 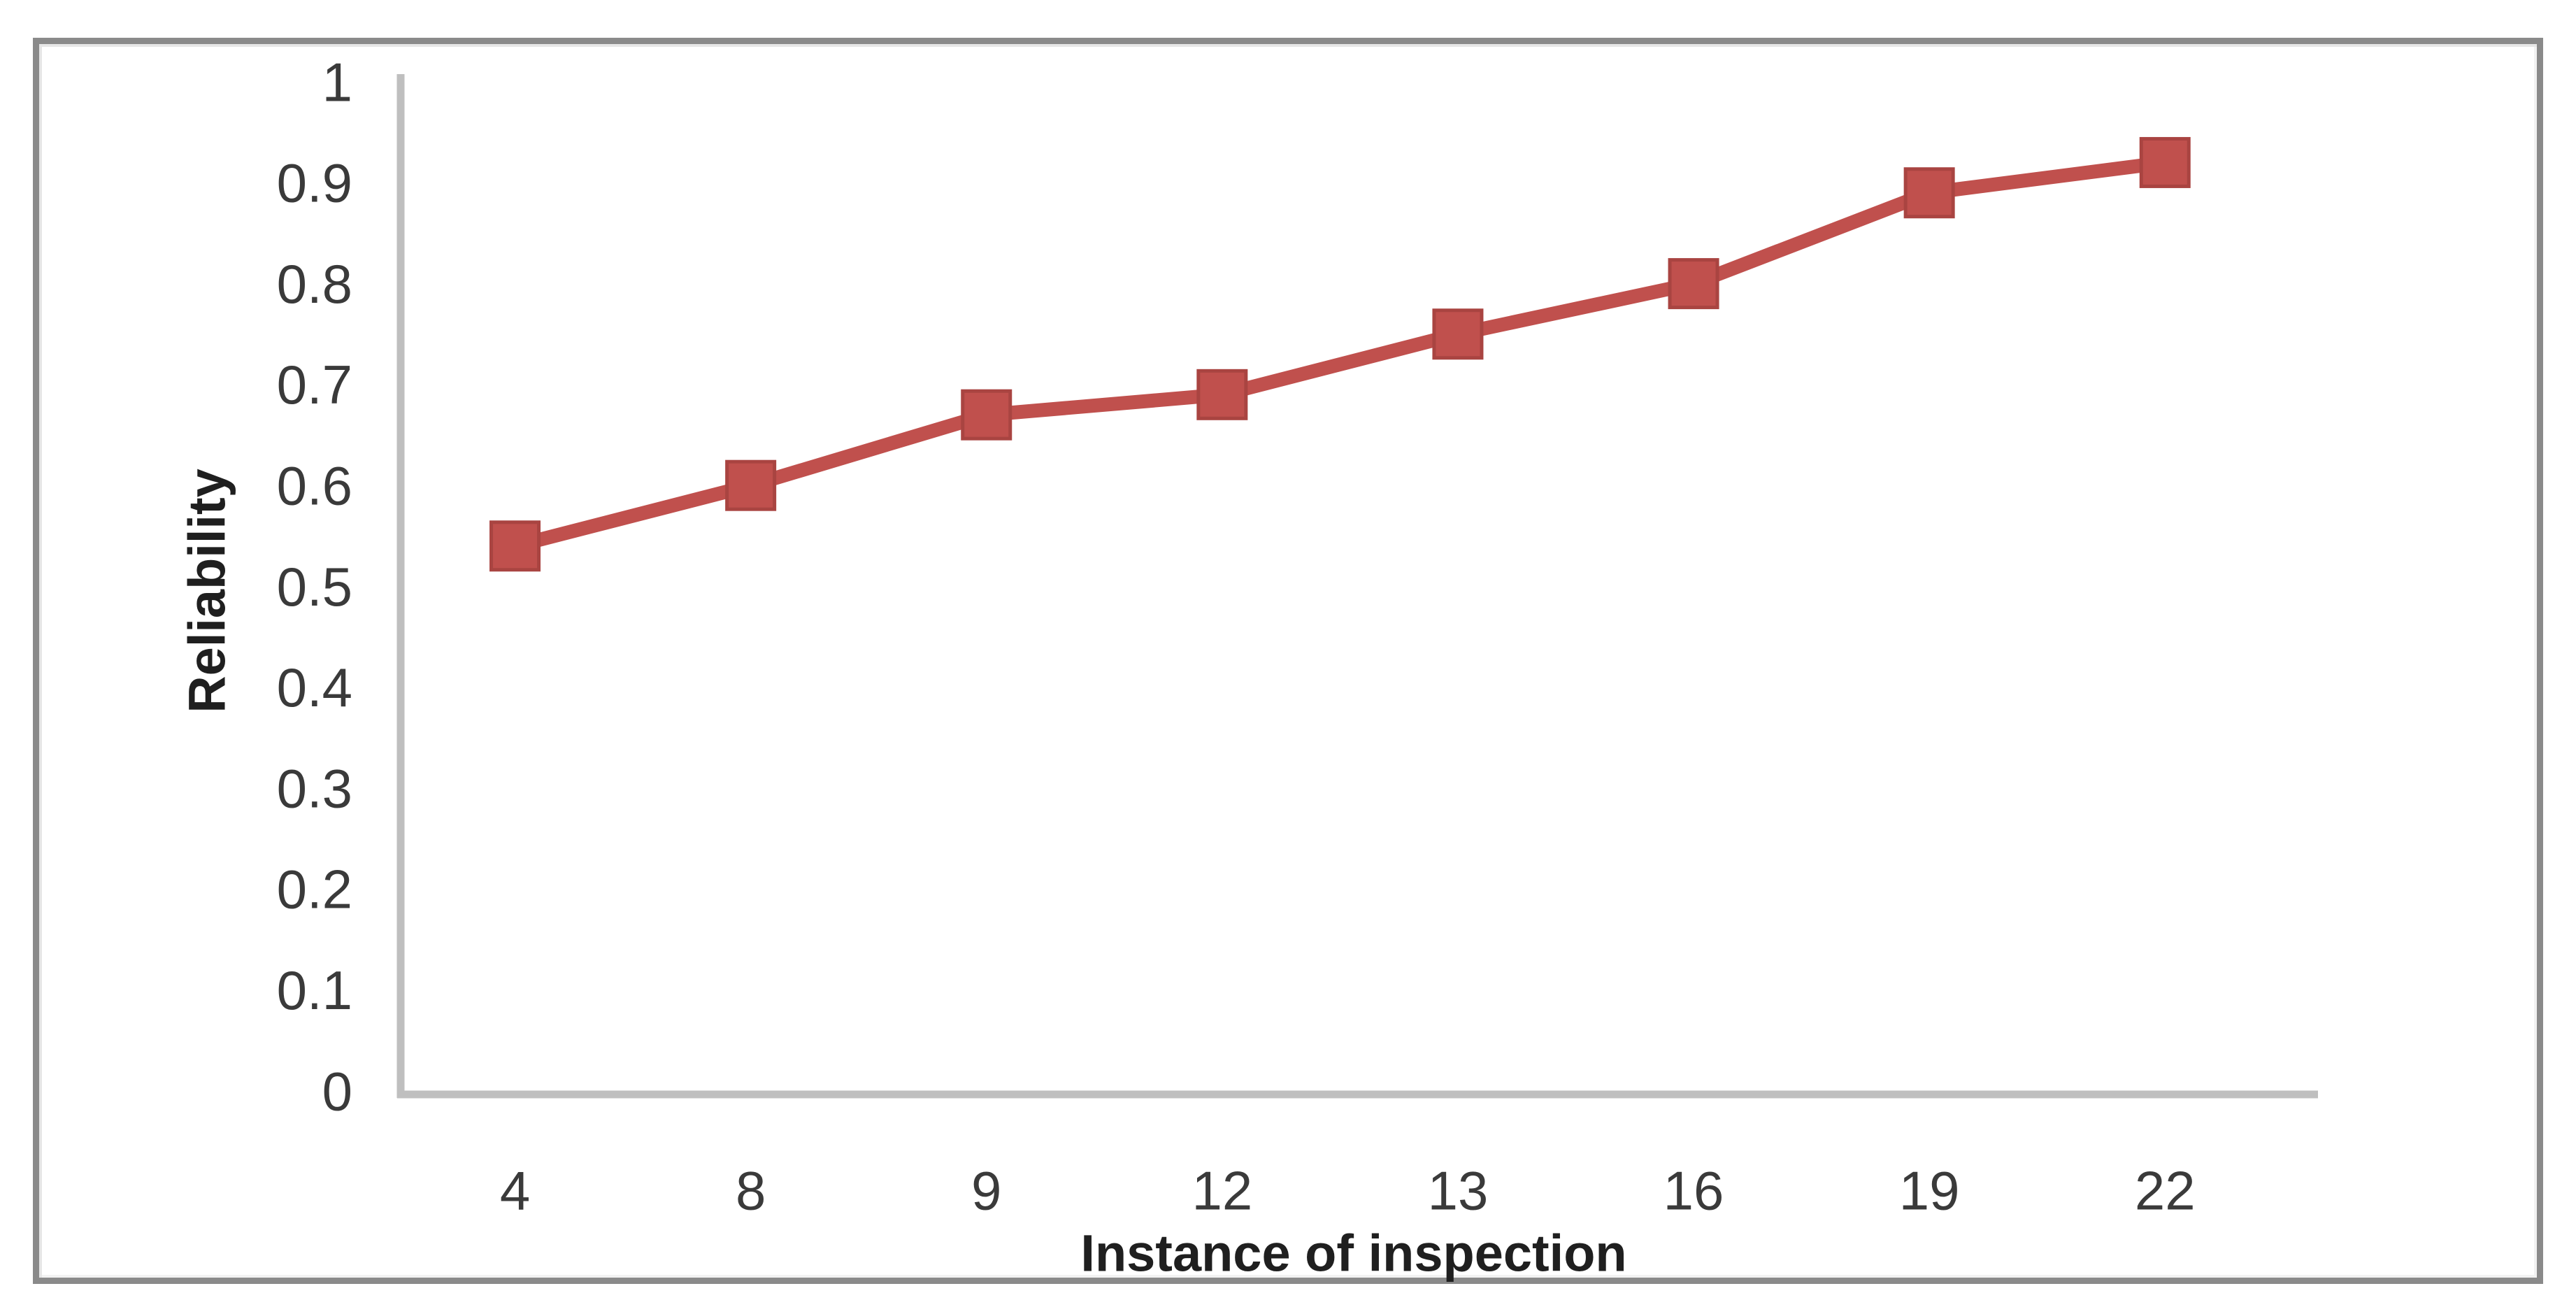 I want to click on x-tick-label: 4, so click(x=515, y=1190).